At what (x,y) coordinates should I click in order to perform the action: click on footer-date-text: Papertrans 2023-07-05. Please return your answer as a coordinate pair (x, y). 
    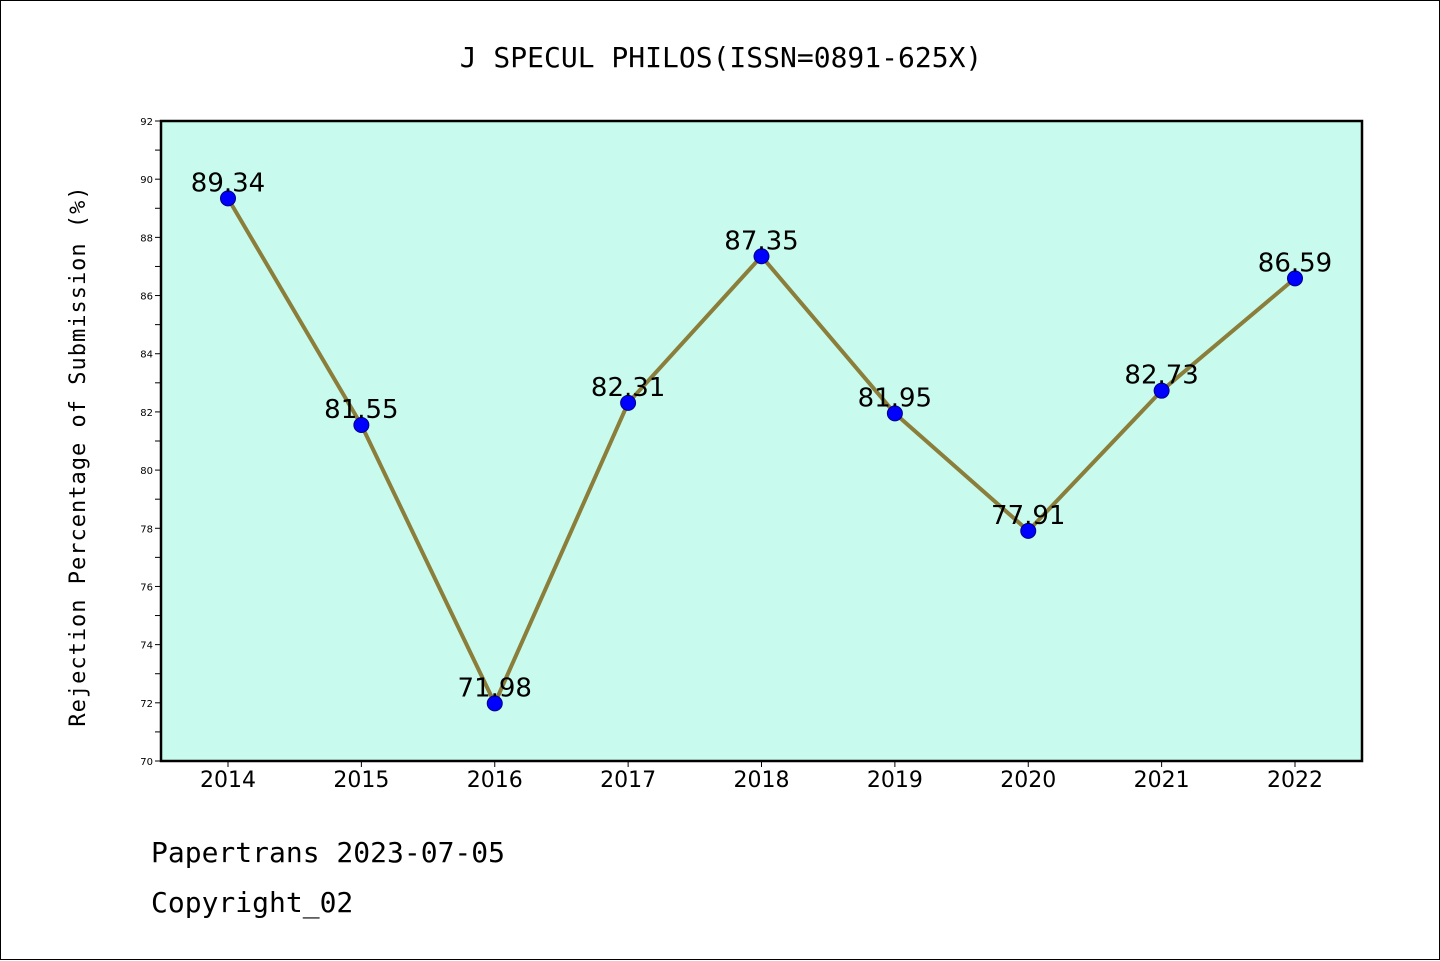
    Looking at the image, I should click on (328, 852).